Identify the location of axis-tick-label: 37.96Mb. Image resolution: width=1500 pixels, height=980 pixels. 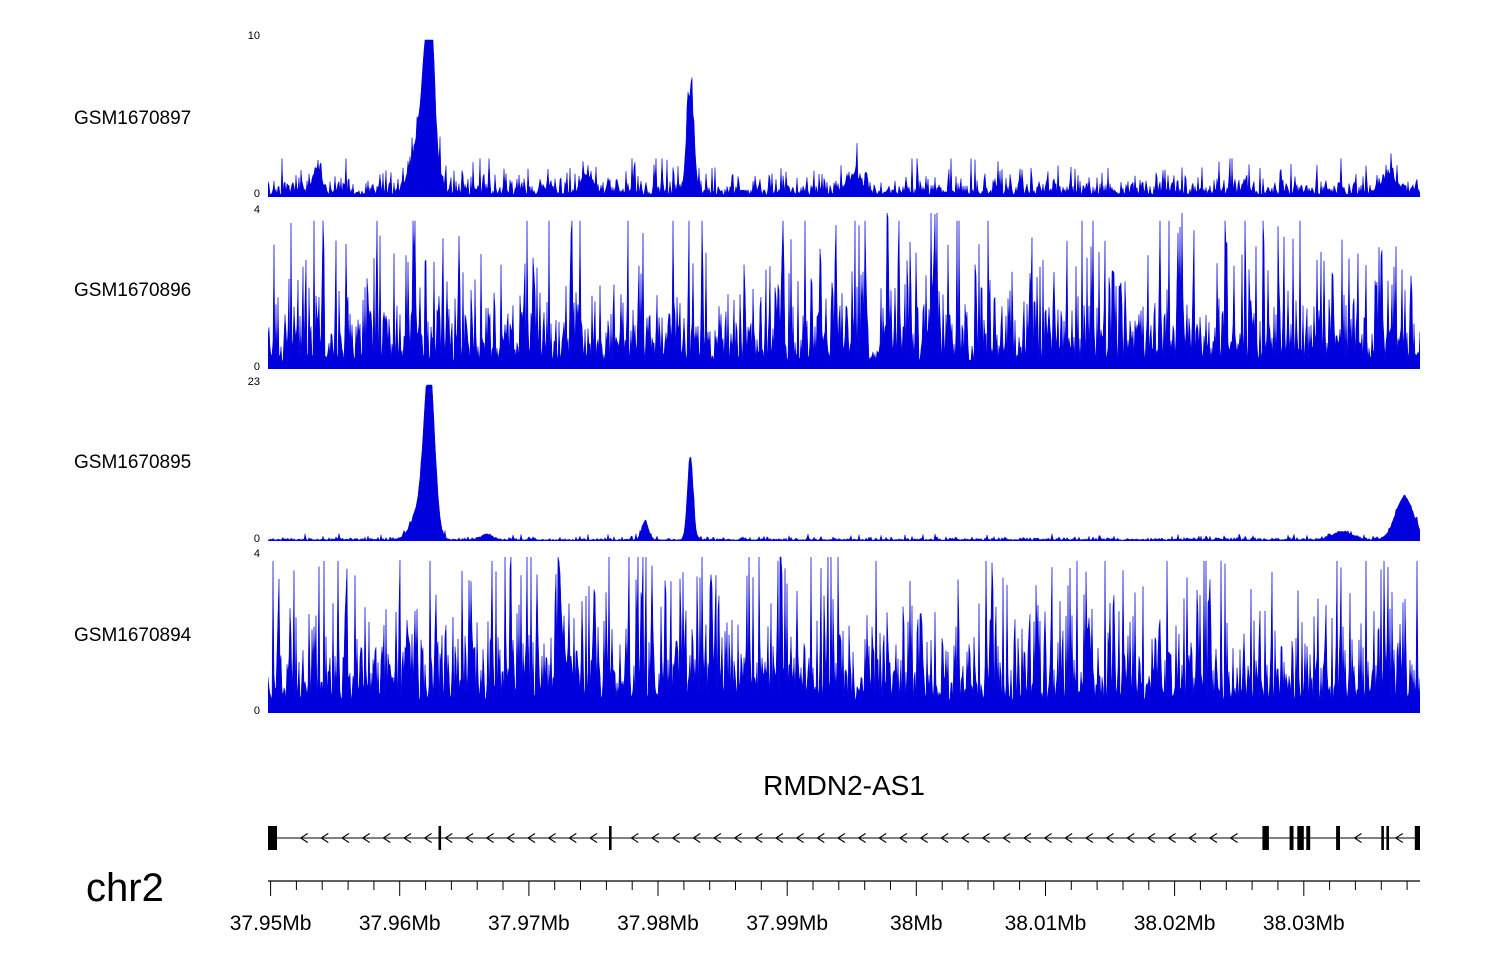
(399, 923).